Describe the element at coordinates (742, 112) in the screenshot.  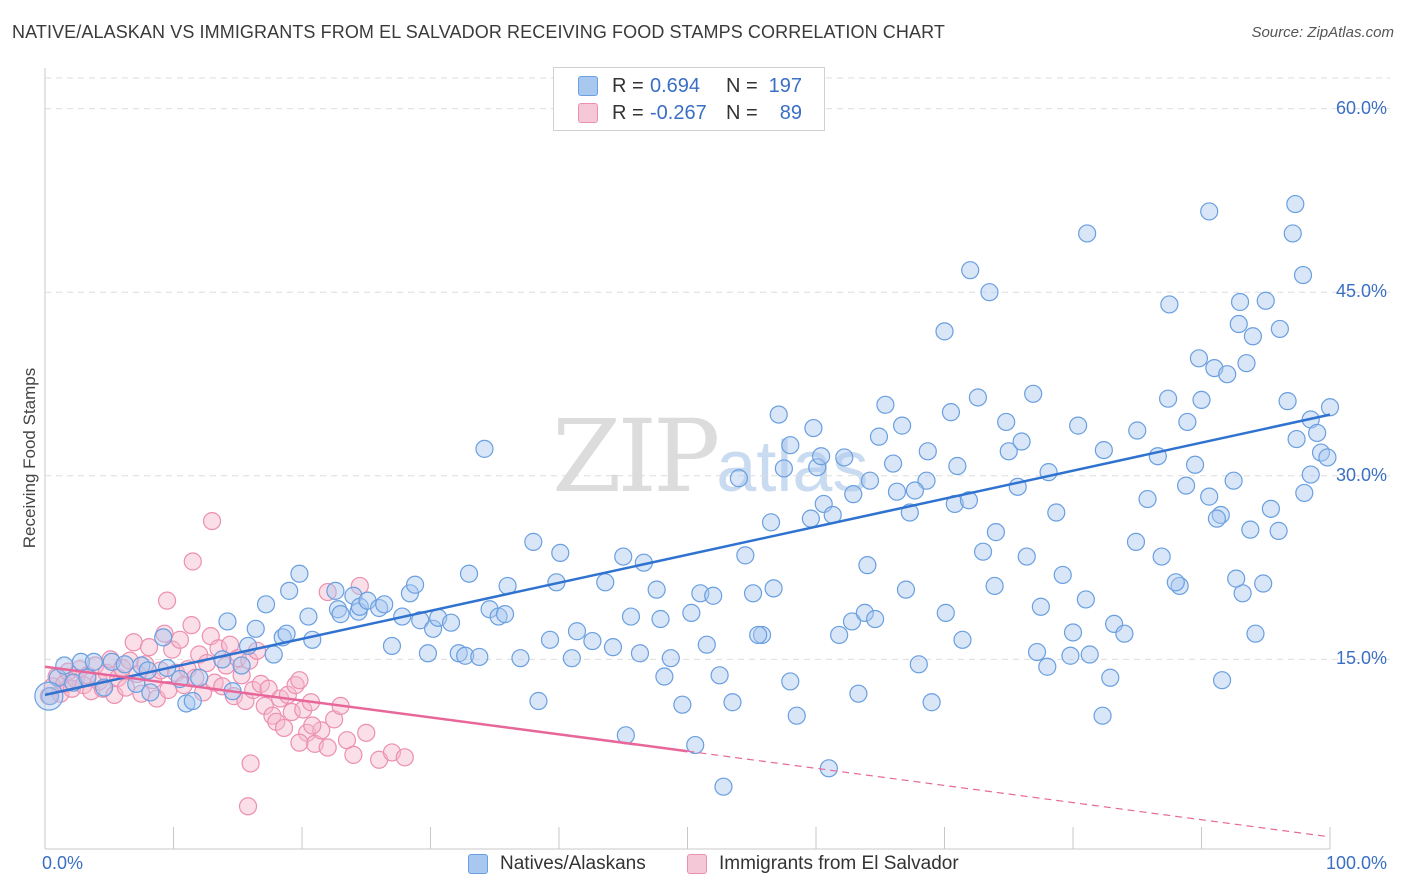
I see `n-label: N =` at that location.